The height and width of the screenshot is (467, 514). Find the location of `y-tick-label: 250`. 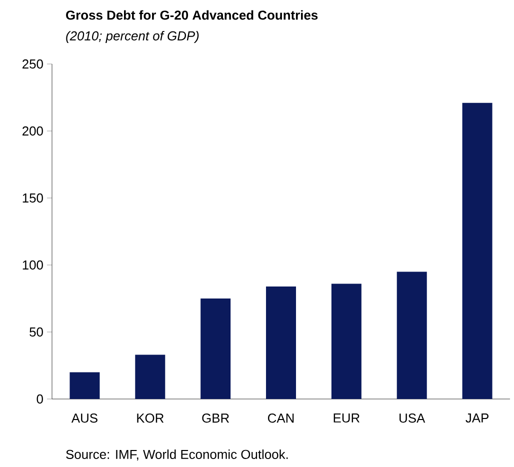

y-tick-label: 250 is located at coordinates (32, 64).